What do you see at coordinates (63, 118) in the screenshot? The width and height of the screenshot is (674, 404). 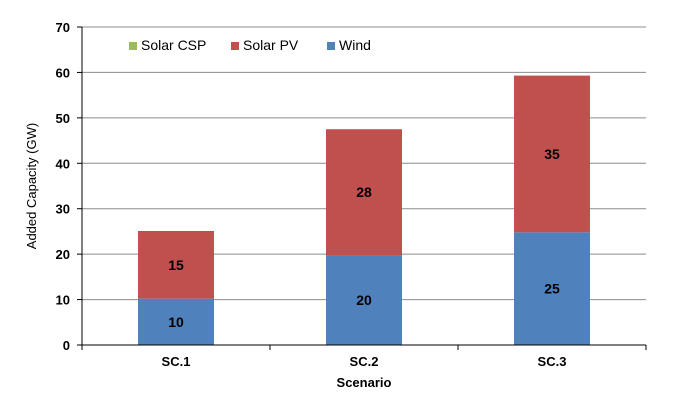 I see `y-tick-label: 50` at bounding box center [63, 118].